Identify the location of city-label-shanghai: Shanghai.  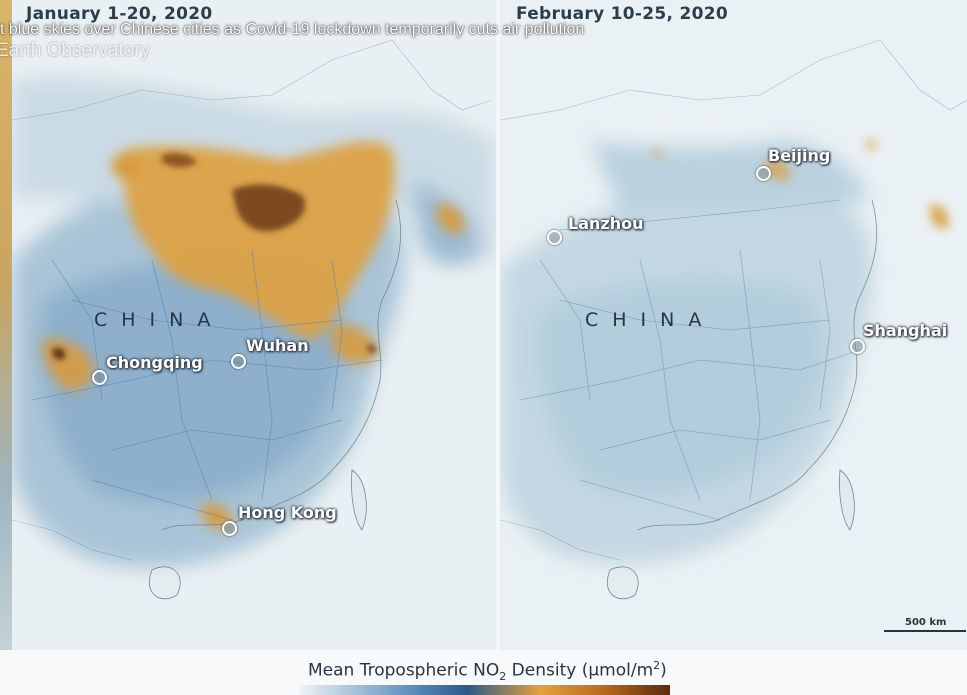
(905, 330).